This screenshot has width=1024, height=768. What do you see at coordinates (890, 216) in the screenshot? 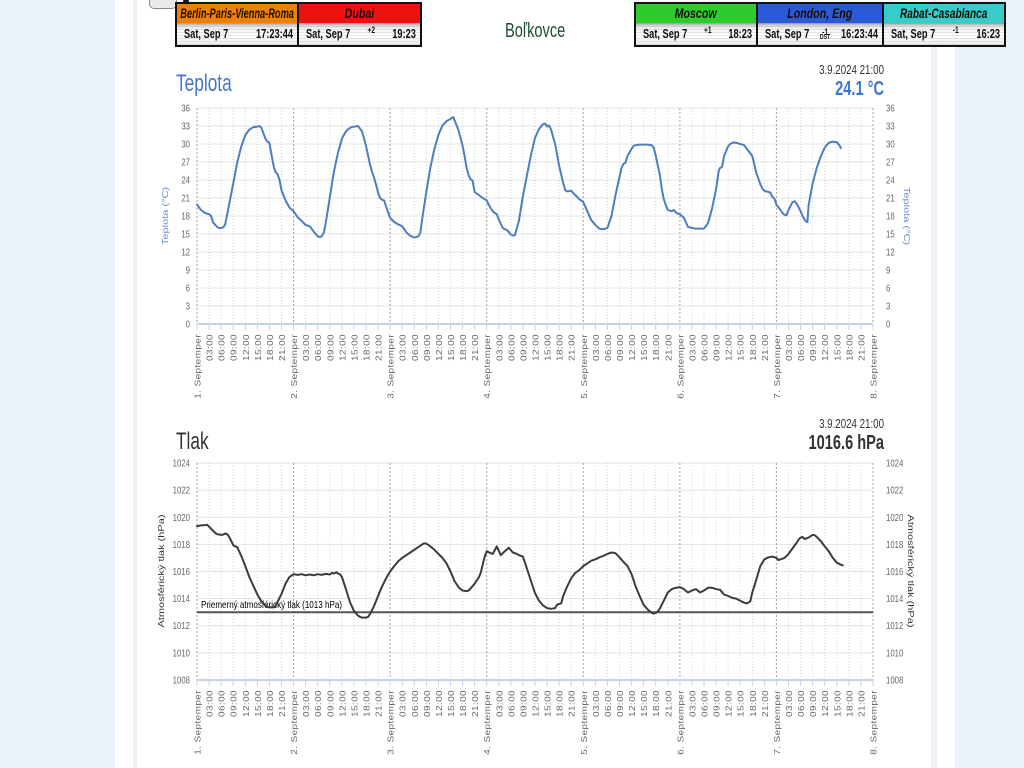
I see `svg-text: 18` at bounding box center [890, 216].